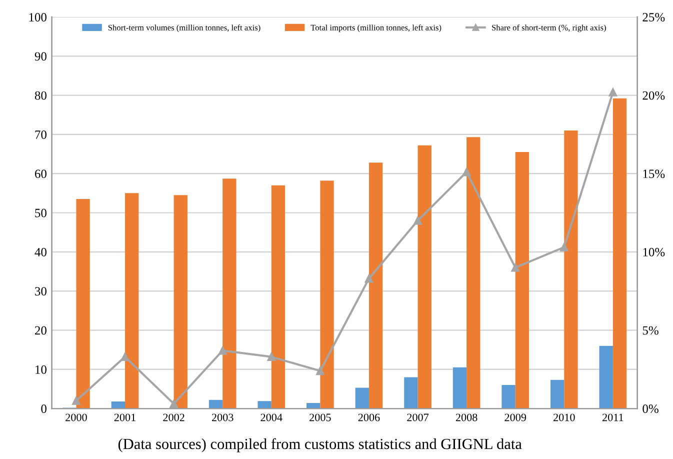 This screenshot has width=673, height=459. What do you see at coordinates (320, 418) in the screenshot?
I see `x-tick-label: 2005` at bounding box center [320, 418].